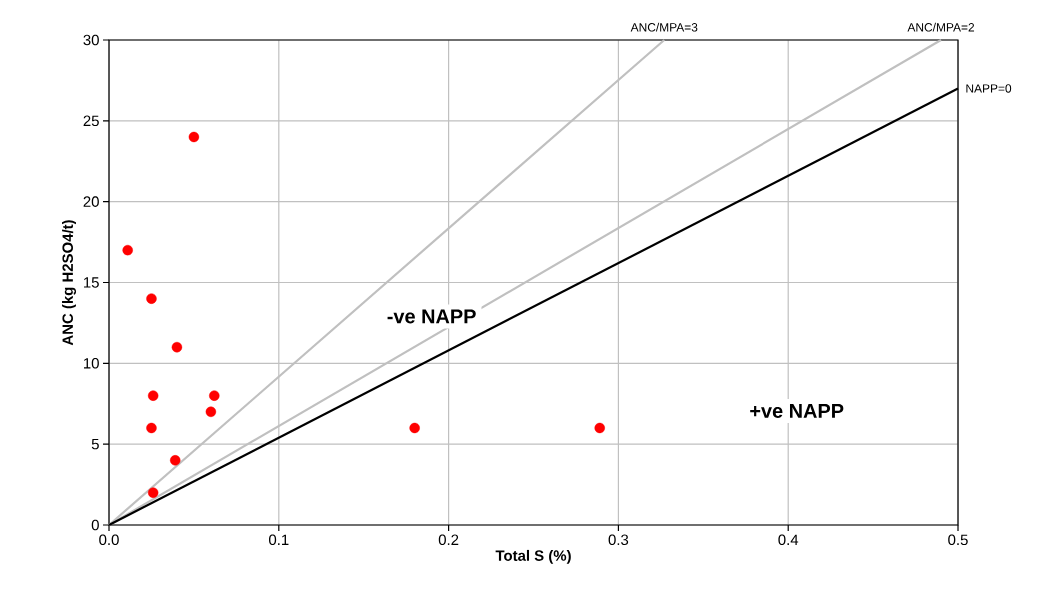  What do you see at coordinates (91, 201) in the screenshot?
I see `y-tick-label: 20` at bounding box center [91, 201].